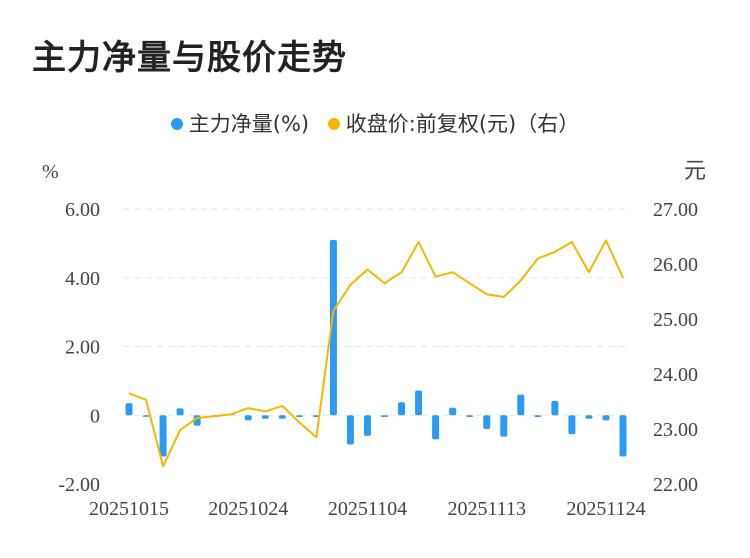 This screenshot has width=750, height=558. Describe the element at coordinates (82, 210) in the screenshot. I see `left-tick-label: 6.00` at that location.